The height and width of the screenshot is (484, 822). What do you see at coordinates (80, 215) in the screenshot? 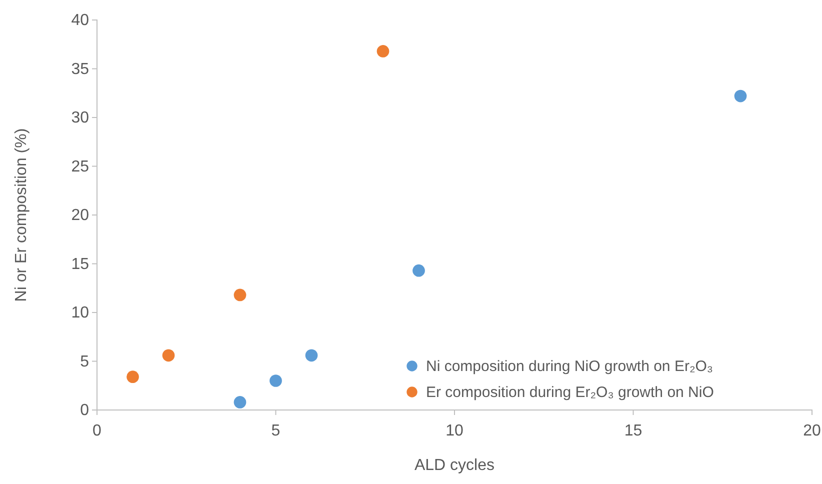
I see `y-tick-label: 20` at bounding box center [80, 215].